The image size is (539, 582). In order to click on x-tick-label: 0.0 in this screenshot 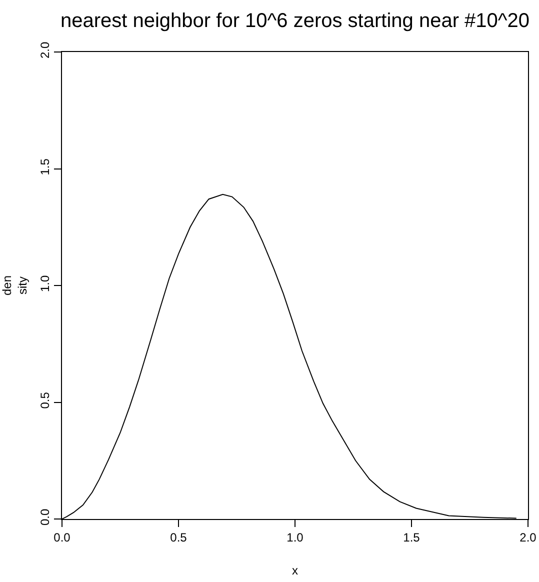, I will do `click(62, 537)`.